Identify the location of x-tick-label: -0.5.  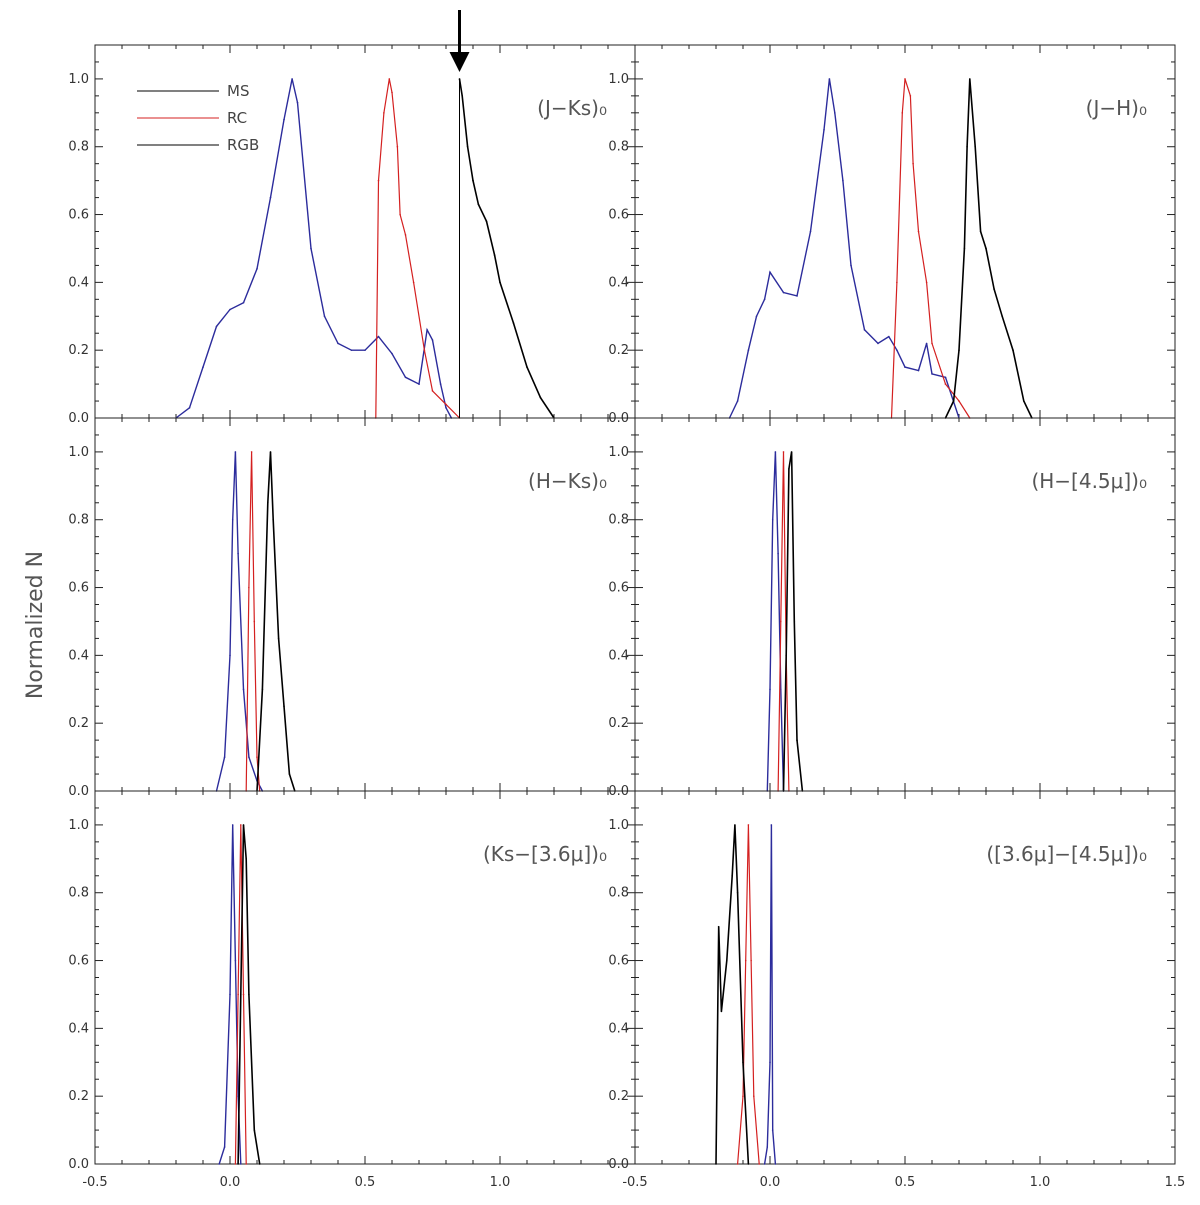
(634, 1182).